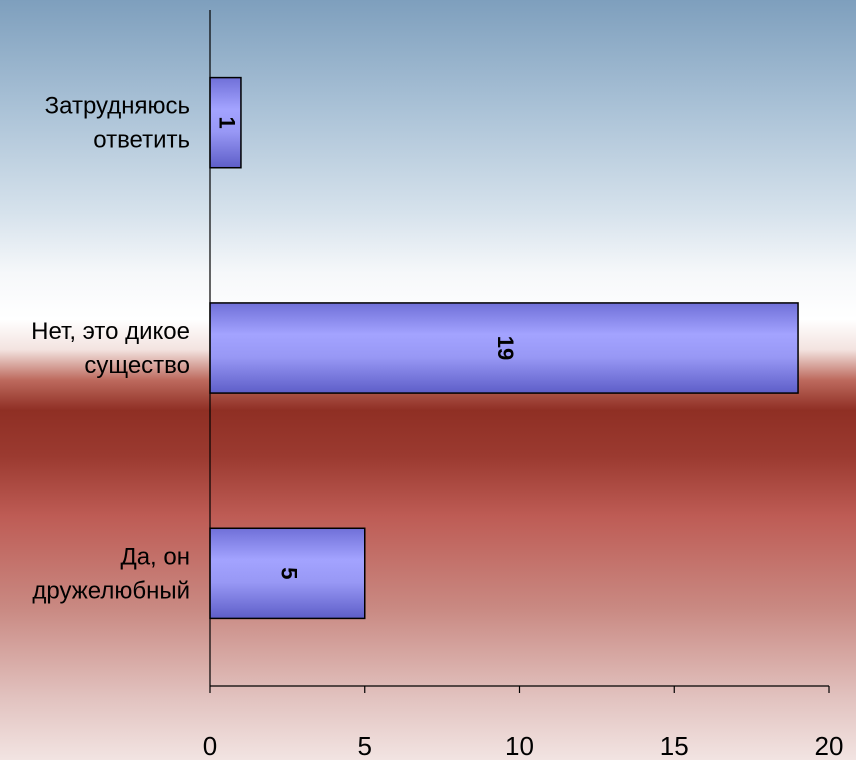  Describe the element at coordinates (210, 745) in the screenshot. I see `x-tick-label: 0` at that location.